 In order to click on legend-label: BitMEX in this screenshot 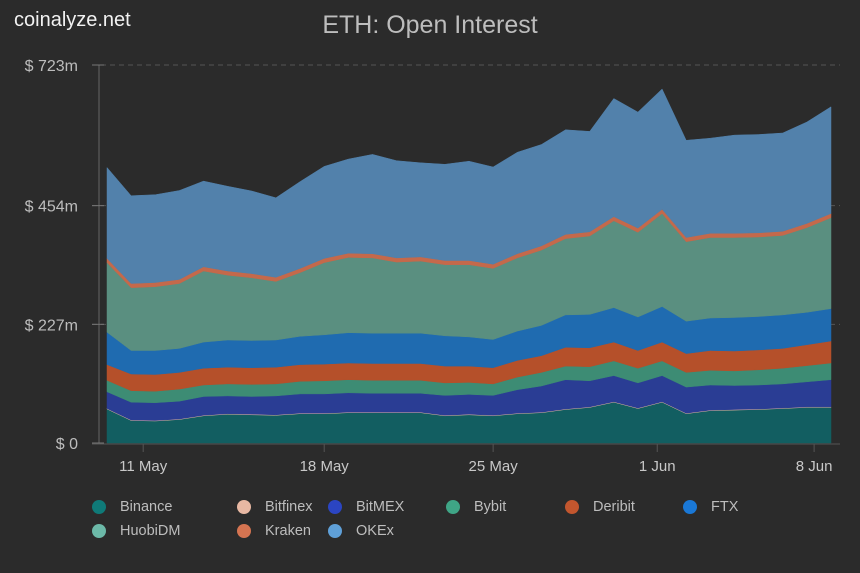, I will do `click(380, 507)`.